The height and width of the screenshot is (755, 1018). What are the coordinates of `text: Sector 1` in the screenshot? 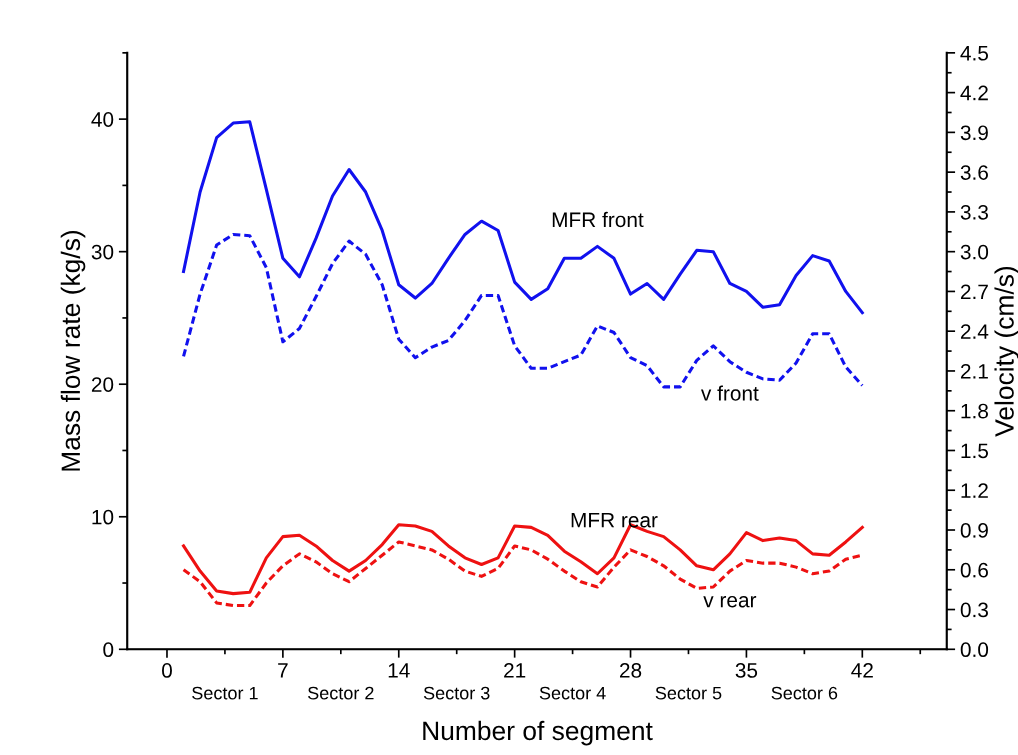 It's located at (225, 693).